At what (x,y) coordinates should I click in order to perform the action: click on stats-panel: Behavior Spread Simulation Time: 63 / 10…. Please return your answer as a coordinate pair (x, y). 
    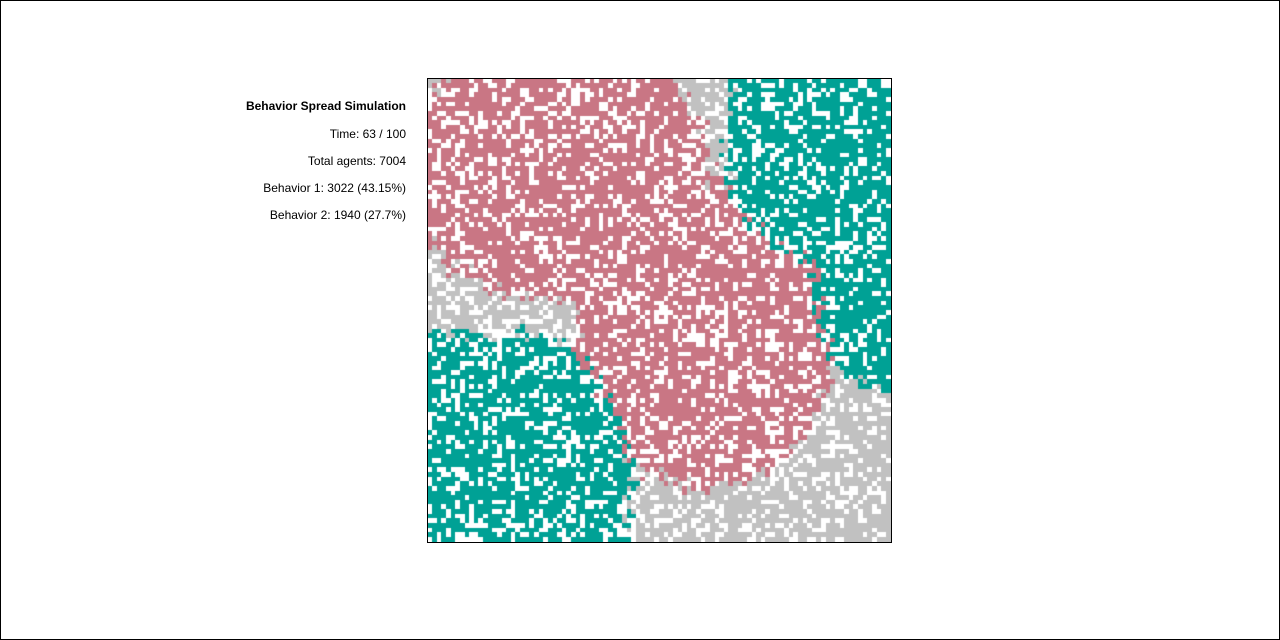
    Looking at the image, I should click on (326, 164).